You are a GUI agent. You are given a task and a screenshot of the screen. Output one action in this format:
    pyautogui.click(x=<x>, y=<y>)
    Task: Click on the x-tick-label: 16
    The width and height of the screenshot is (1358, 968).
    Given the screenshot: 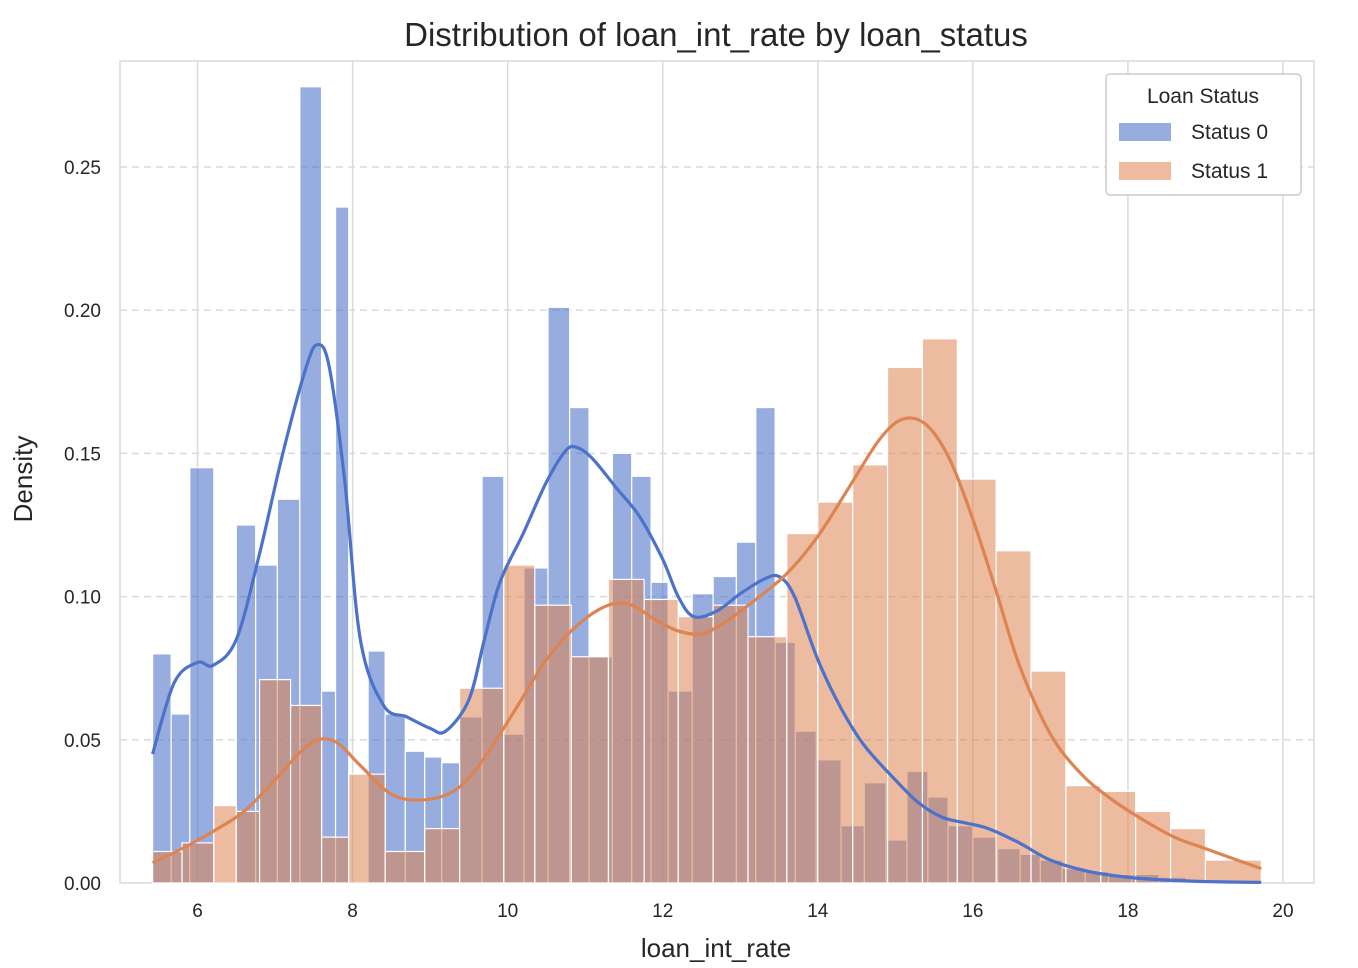 What is the action you would take?
    pyautogui.click(x=972, y=911)
    